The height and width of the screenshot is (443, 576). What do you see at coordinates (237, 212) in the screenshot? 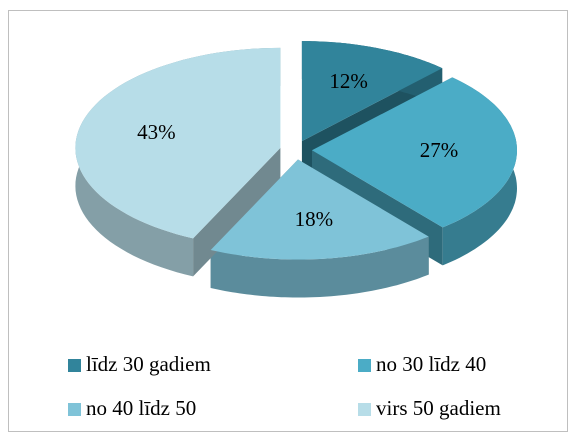
I see `slice-radial-side` at bounding box center [237, 212].